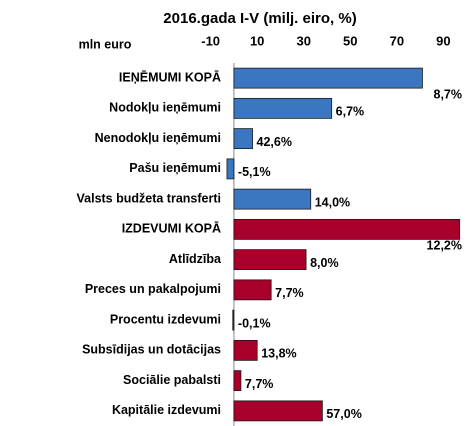  I want to click on data-label: 8,0%, so click(324, 263).